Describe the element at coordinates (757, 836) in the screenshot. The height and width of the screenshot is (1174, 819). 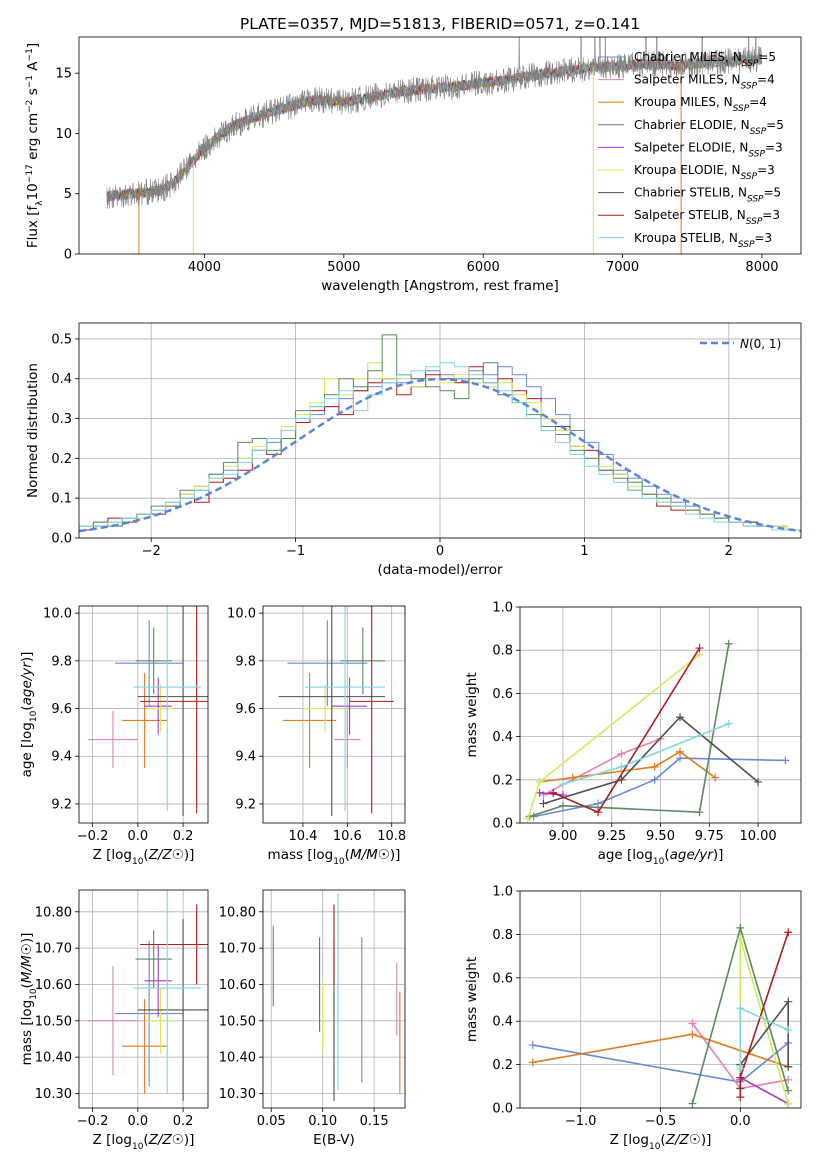
I see `x-tick-label: 10.00` at that location.